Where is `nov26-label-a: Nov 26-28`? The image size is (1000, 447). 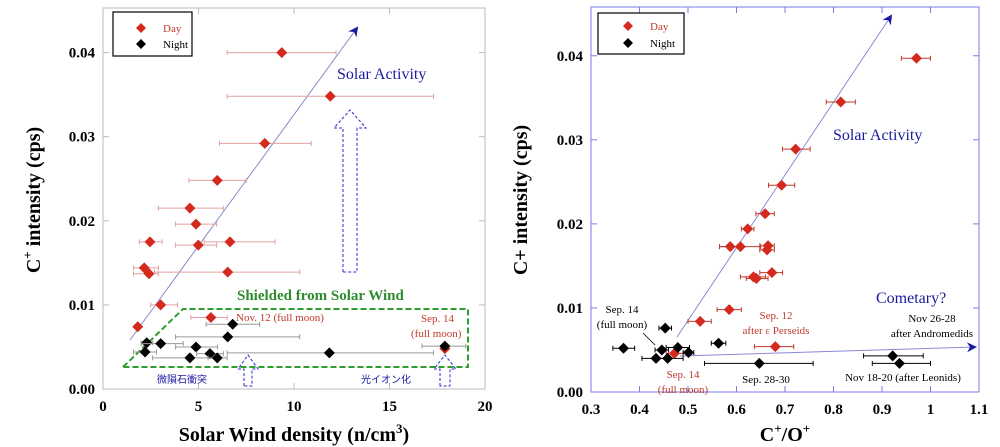
nov26-label-a: Nov 26-28 is located at coordinates (932, 319).